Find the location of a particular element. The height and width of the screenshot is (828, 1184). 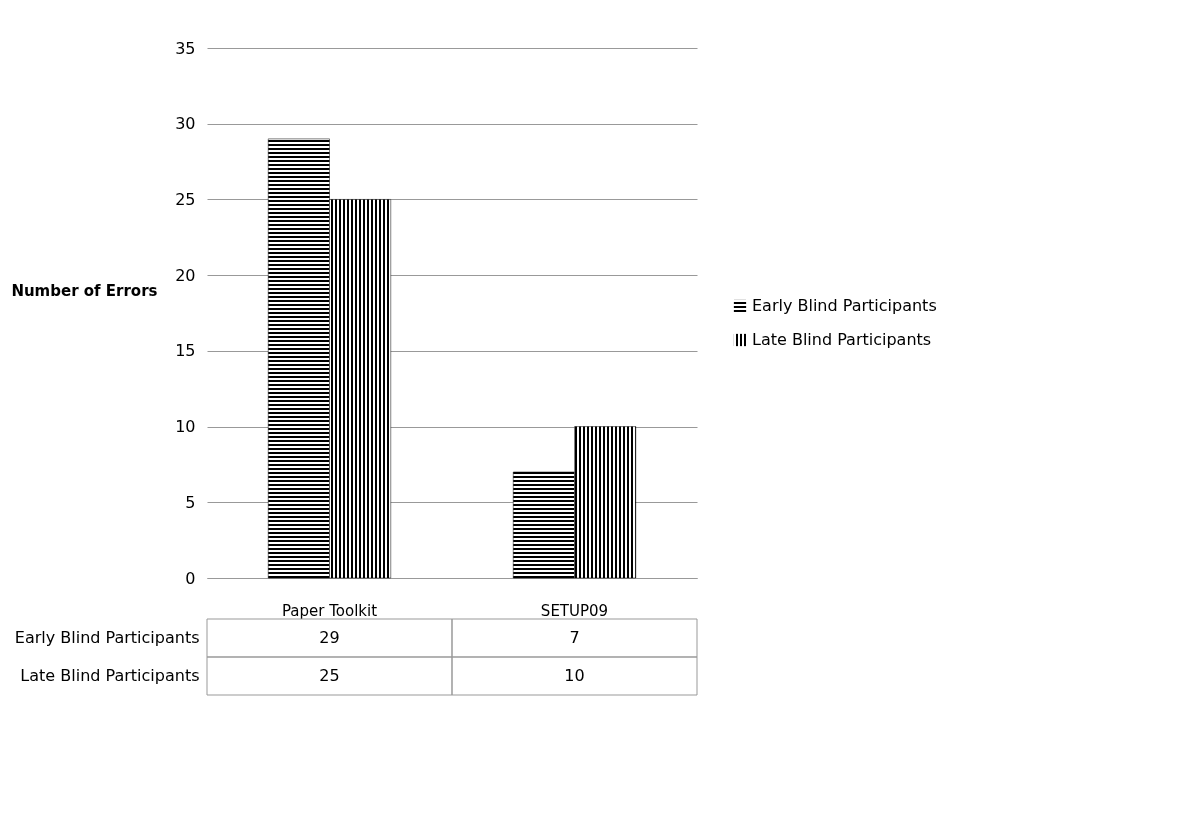

y-tick-label: 20 is located at coordinates (185, 275).